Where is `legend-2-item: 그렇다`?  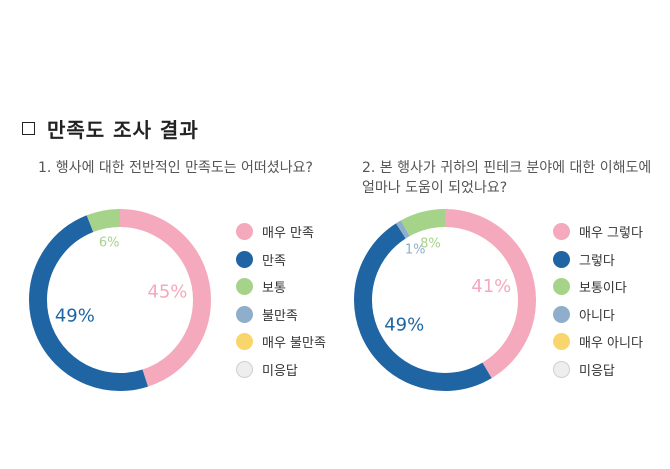 legend-2-item: 그렇다 is located at coordinates (598, 260).